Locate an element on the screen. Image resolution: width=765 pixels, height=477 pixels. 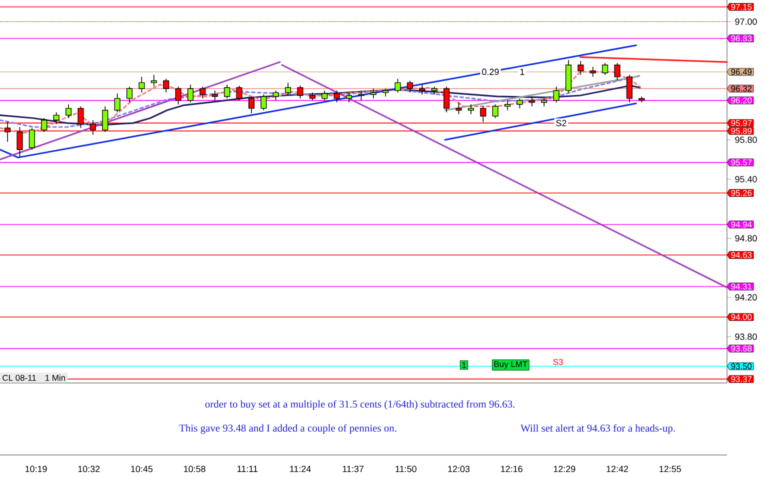
ref-line-label: 97.15 is located at coordinates (741, 7).